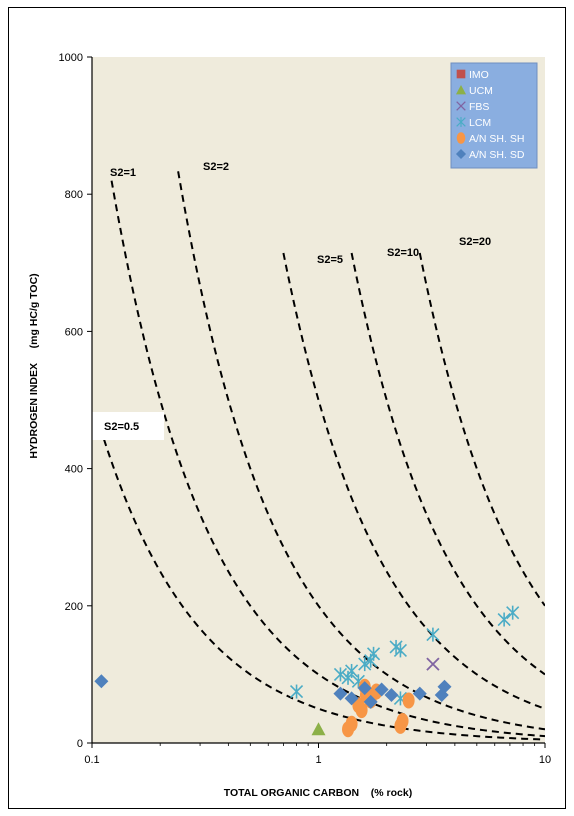 This screenshot has width=574, height=816. I want to click on curve-label-s2-20: S2=20, so click(475, 242).